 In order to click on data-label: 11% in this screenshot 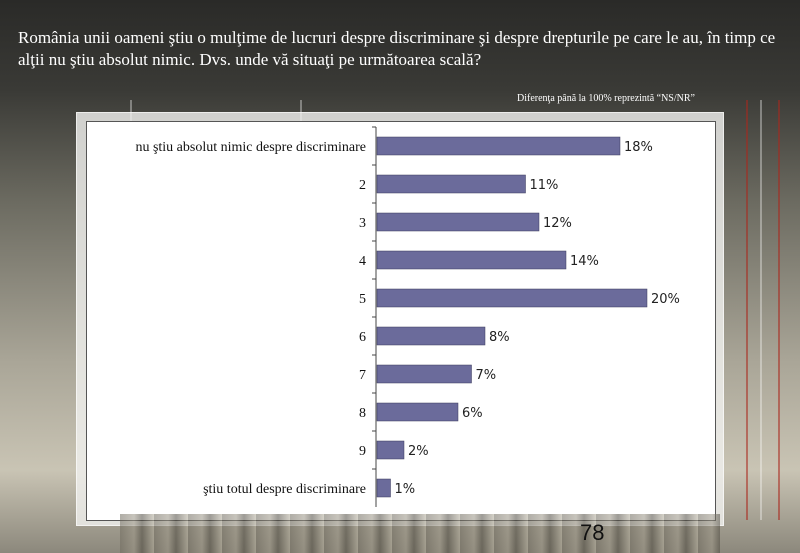, I will do `click(544, 185)`.